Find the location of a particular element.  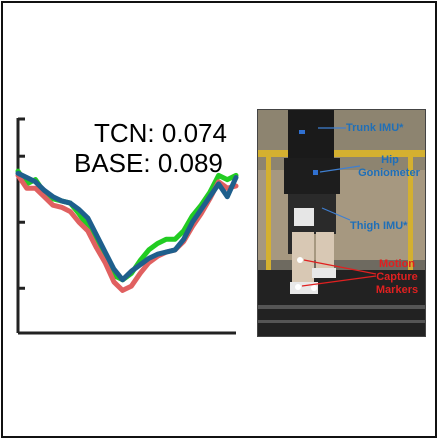

tcn-metric-label: TCN: 0.074 is located at coordinates (160, 133).